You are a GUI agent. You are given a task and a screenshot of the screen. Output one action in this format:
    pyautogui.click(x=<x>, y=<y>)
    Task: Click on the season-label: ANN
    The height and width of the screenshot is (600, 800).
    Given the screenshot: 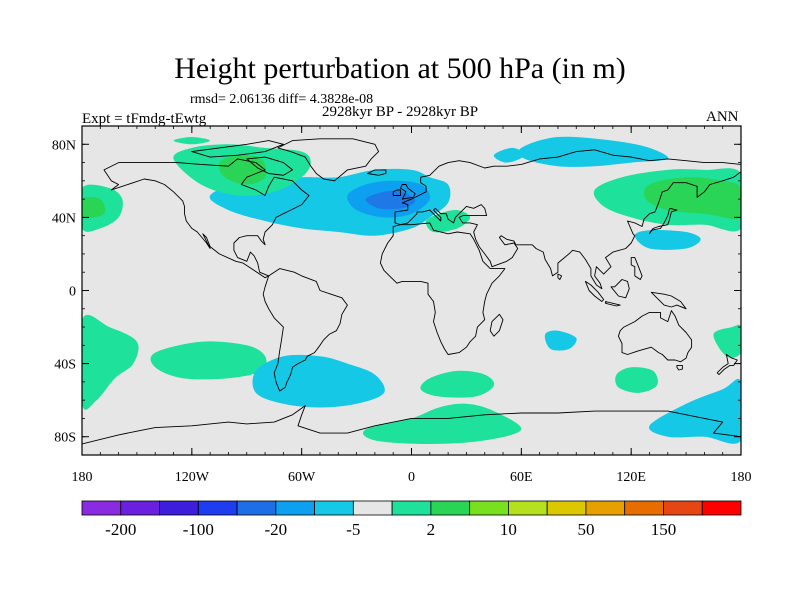 What is the action you would take?
    pyautogui.click(x=722, y=117)
    